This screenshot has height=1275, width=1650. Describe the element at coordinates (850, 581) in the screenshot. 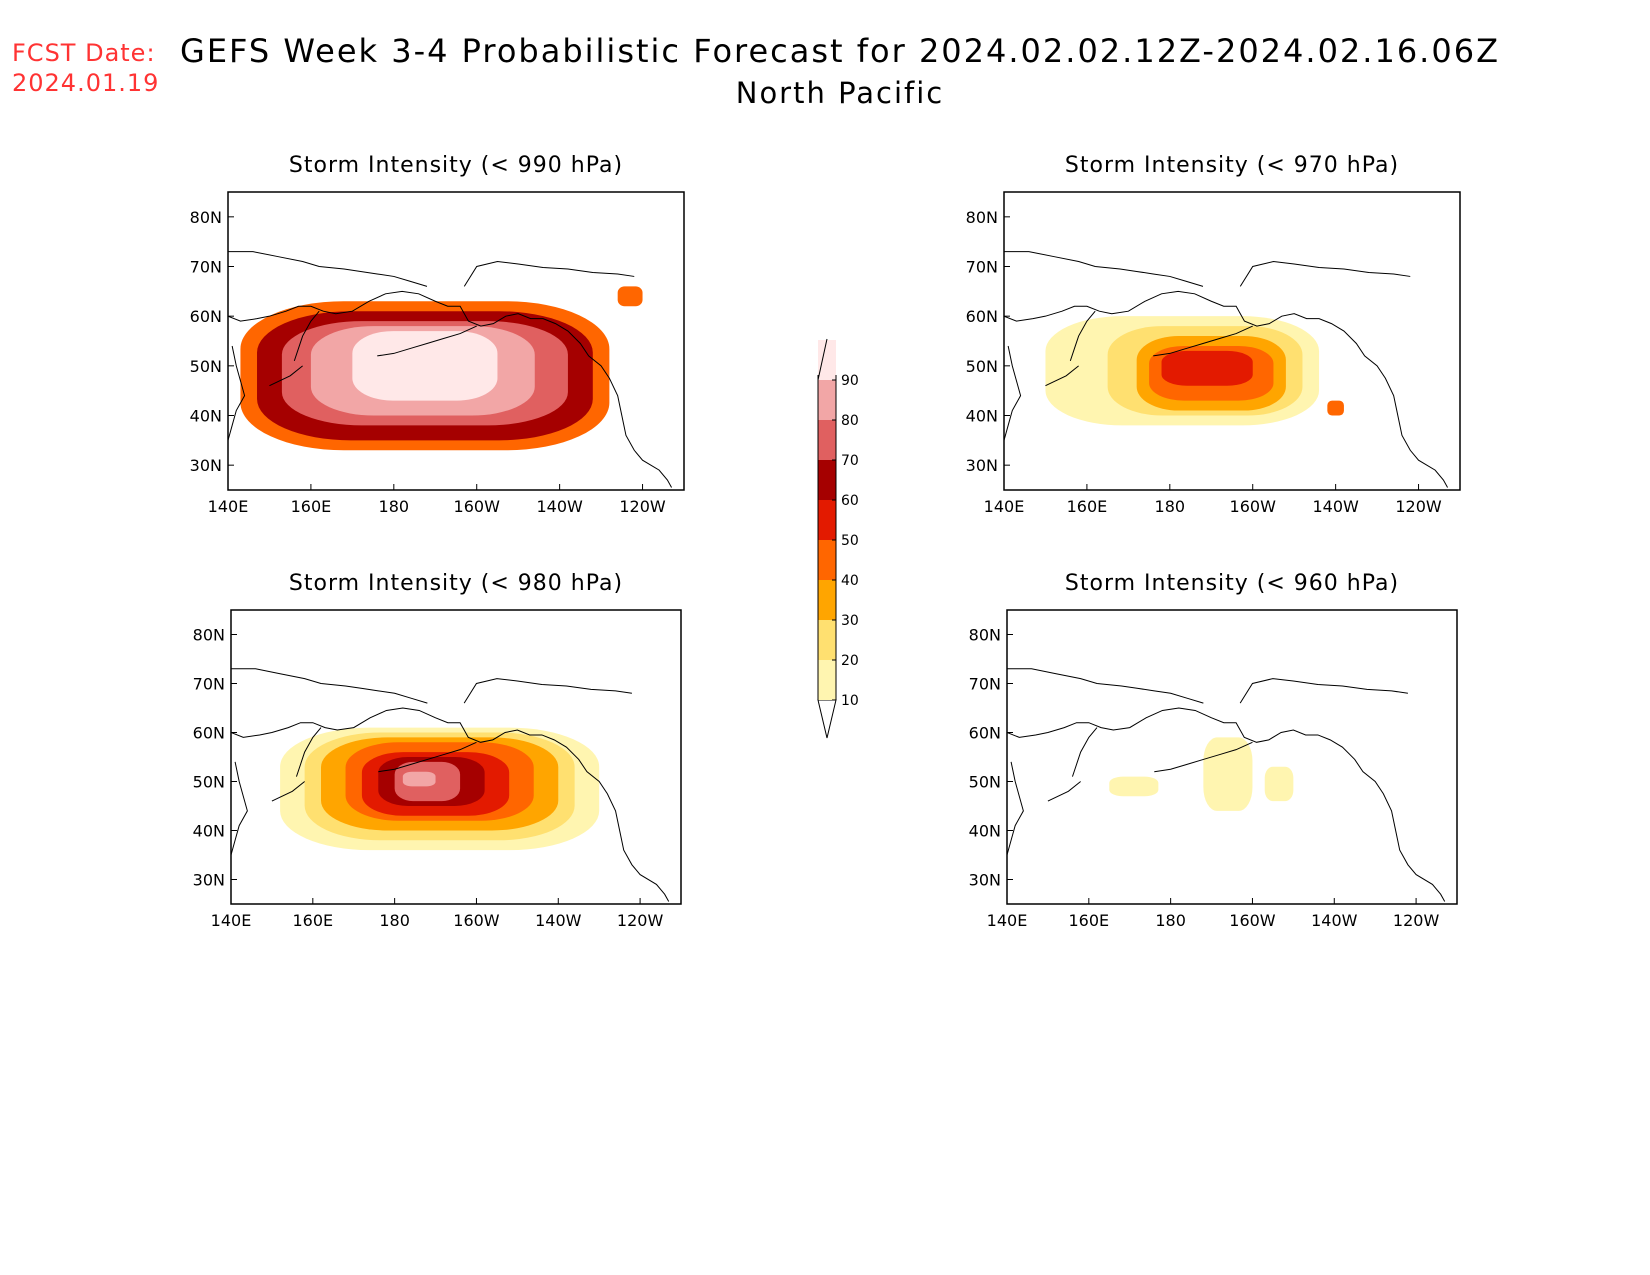

I see `colorbar-level-label: 40` at that location.